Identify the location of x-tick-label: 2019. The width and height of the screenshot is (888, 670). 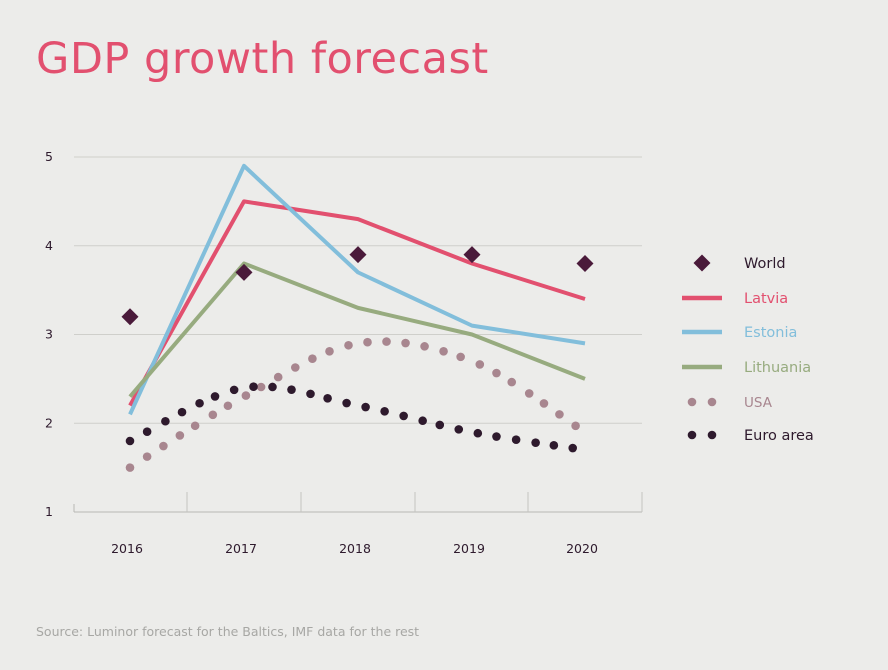
(469, 548).